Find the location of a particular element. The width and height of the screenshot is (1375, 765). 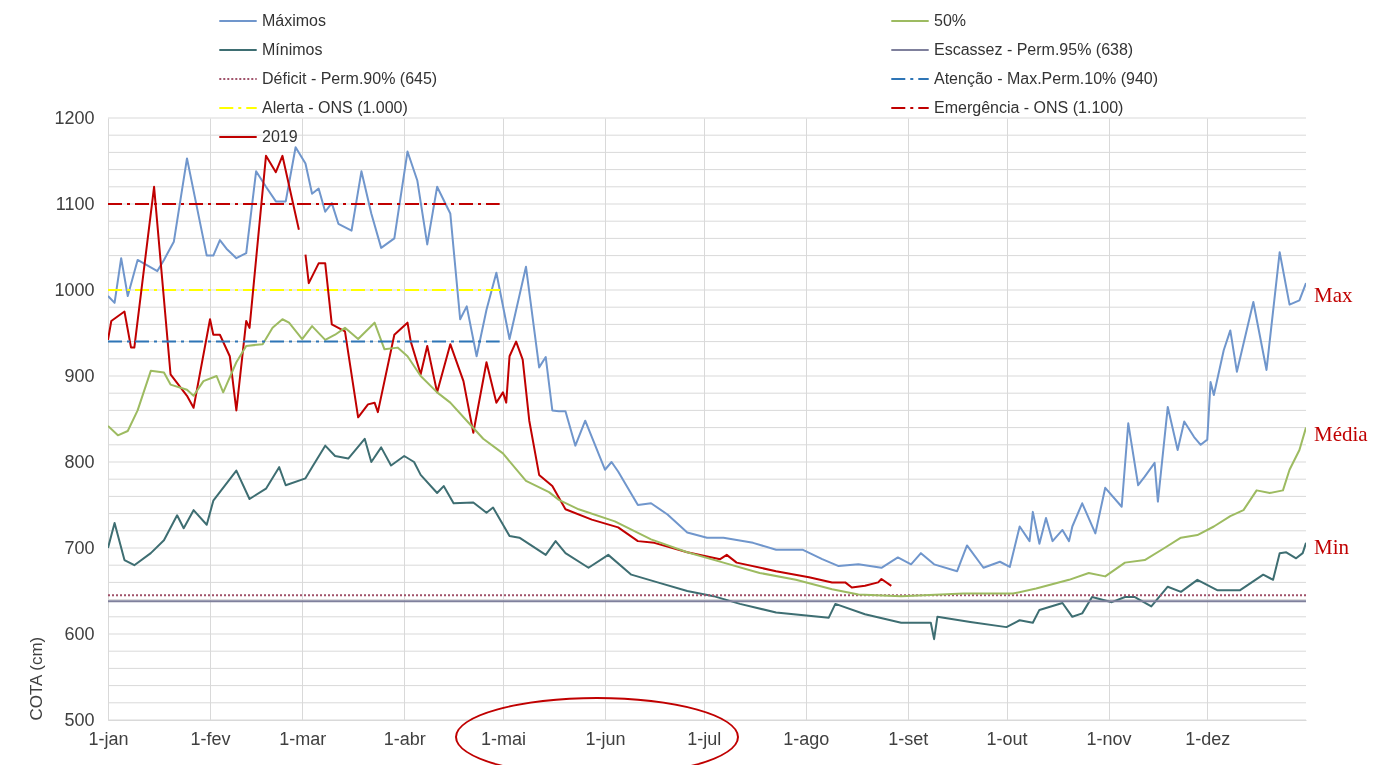

y-tick-label: 1100 is located at coordinates (75, 203).